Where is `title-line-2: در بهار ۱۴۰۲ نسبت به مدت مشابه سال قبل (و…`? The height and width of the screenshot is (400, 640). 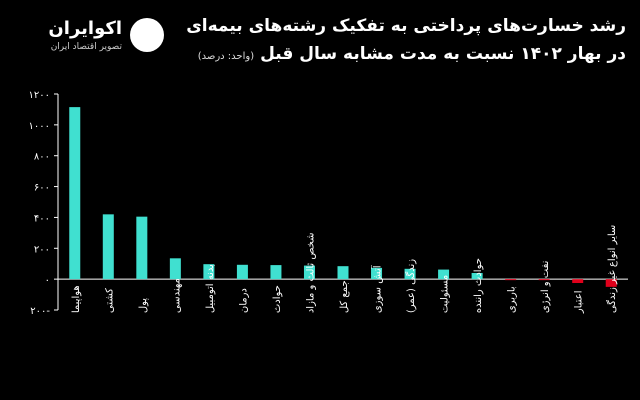 title-line-2: در بهار ۱۴۰۲ نسبت به مدت مشابه سال قبل (و… is located at coordinates (396, 55).